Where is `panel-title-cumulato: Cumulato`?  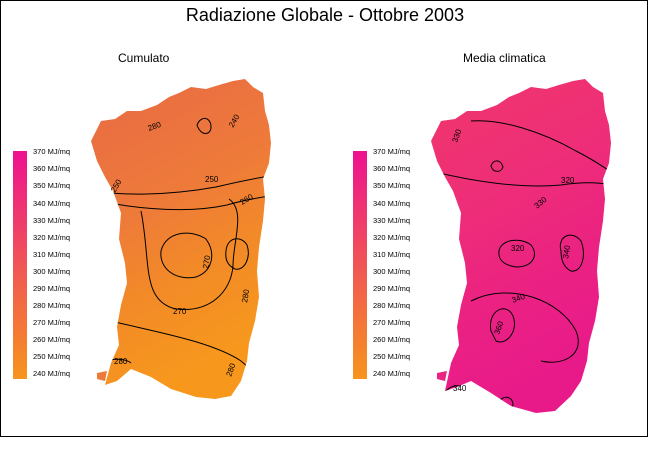
panel-title-cumulato: Cumulato is located at coordinates (144, 58).